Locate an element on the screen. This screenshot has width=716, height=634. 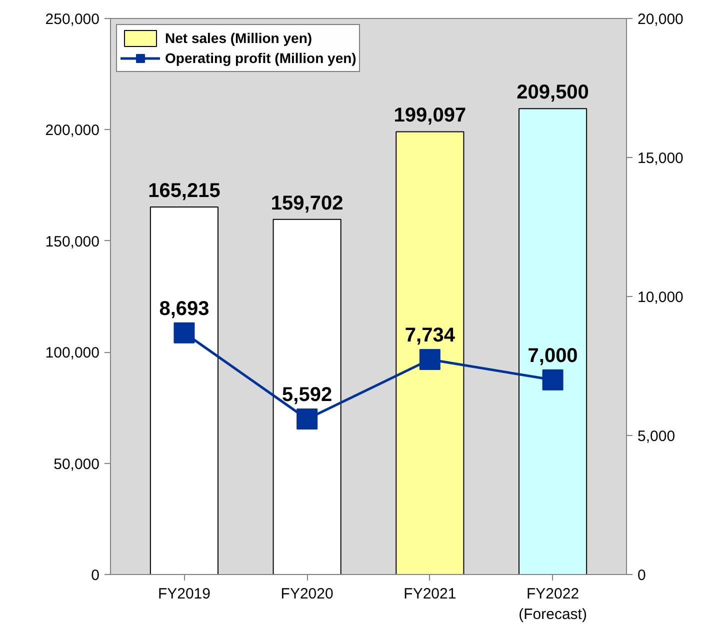
x-tick-label: FY2022 (Forecast) is located at coordinates (552, 604).